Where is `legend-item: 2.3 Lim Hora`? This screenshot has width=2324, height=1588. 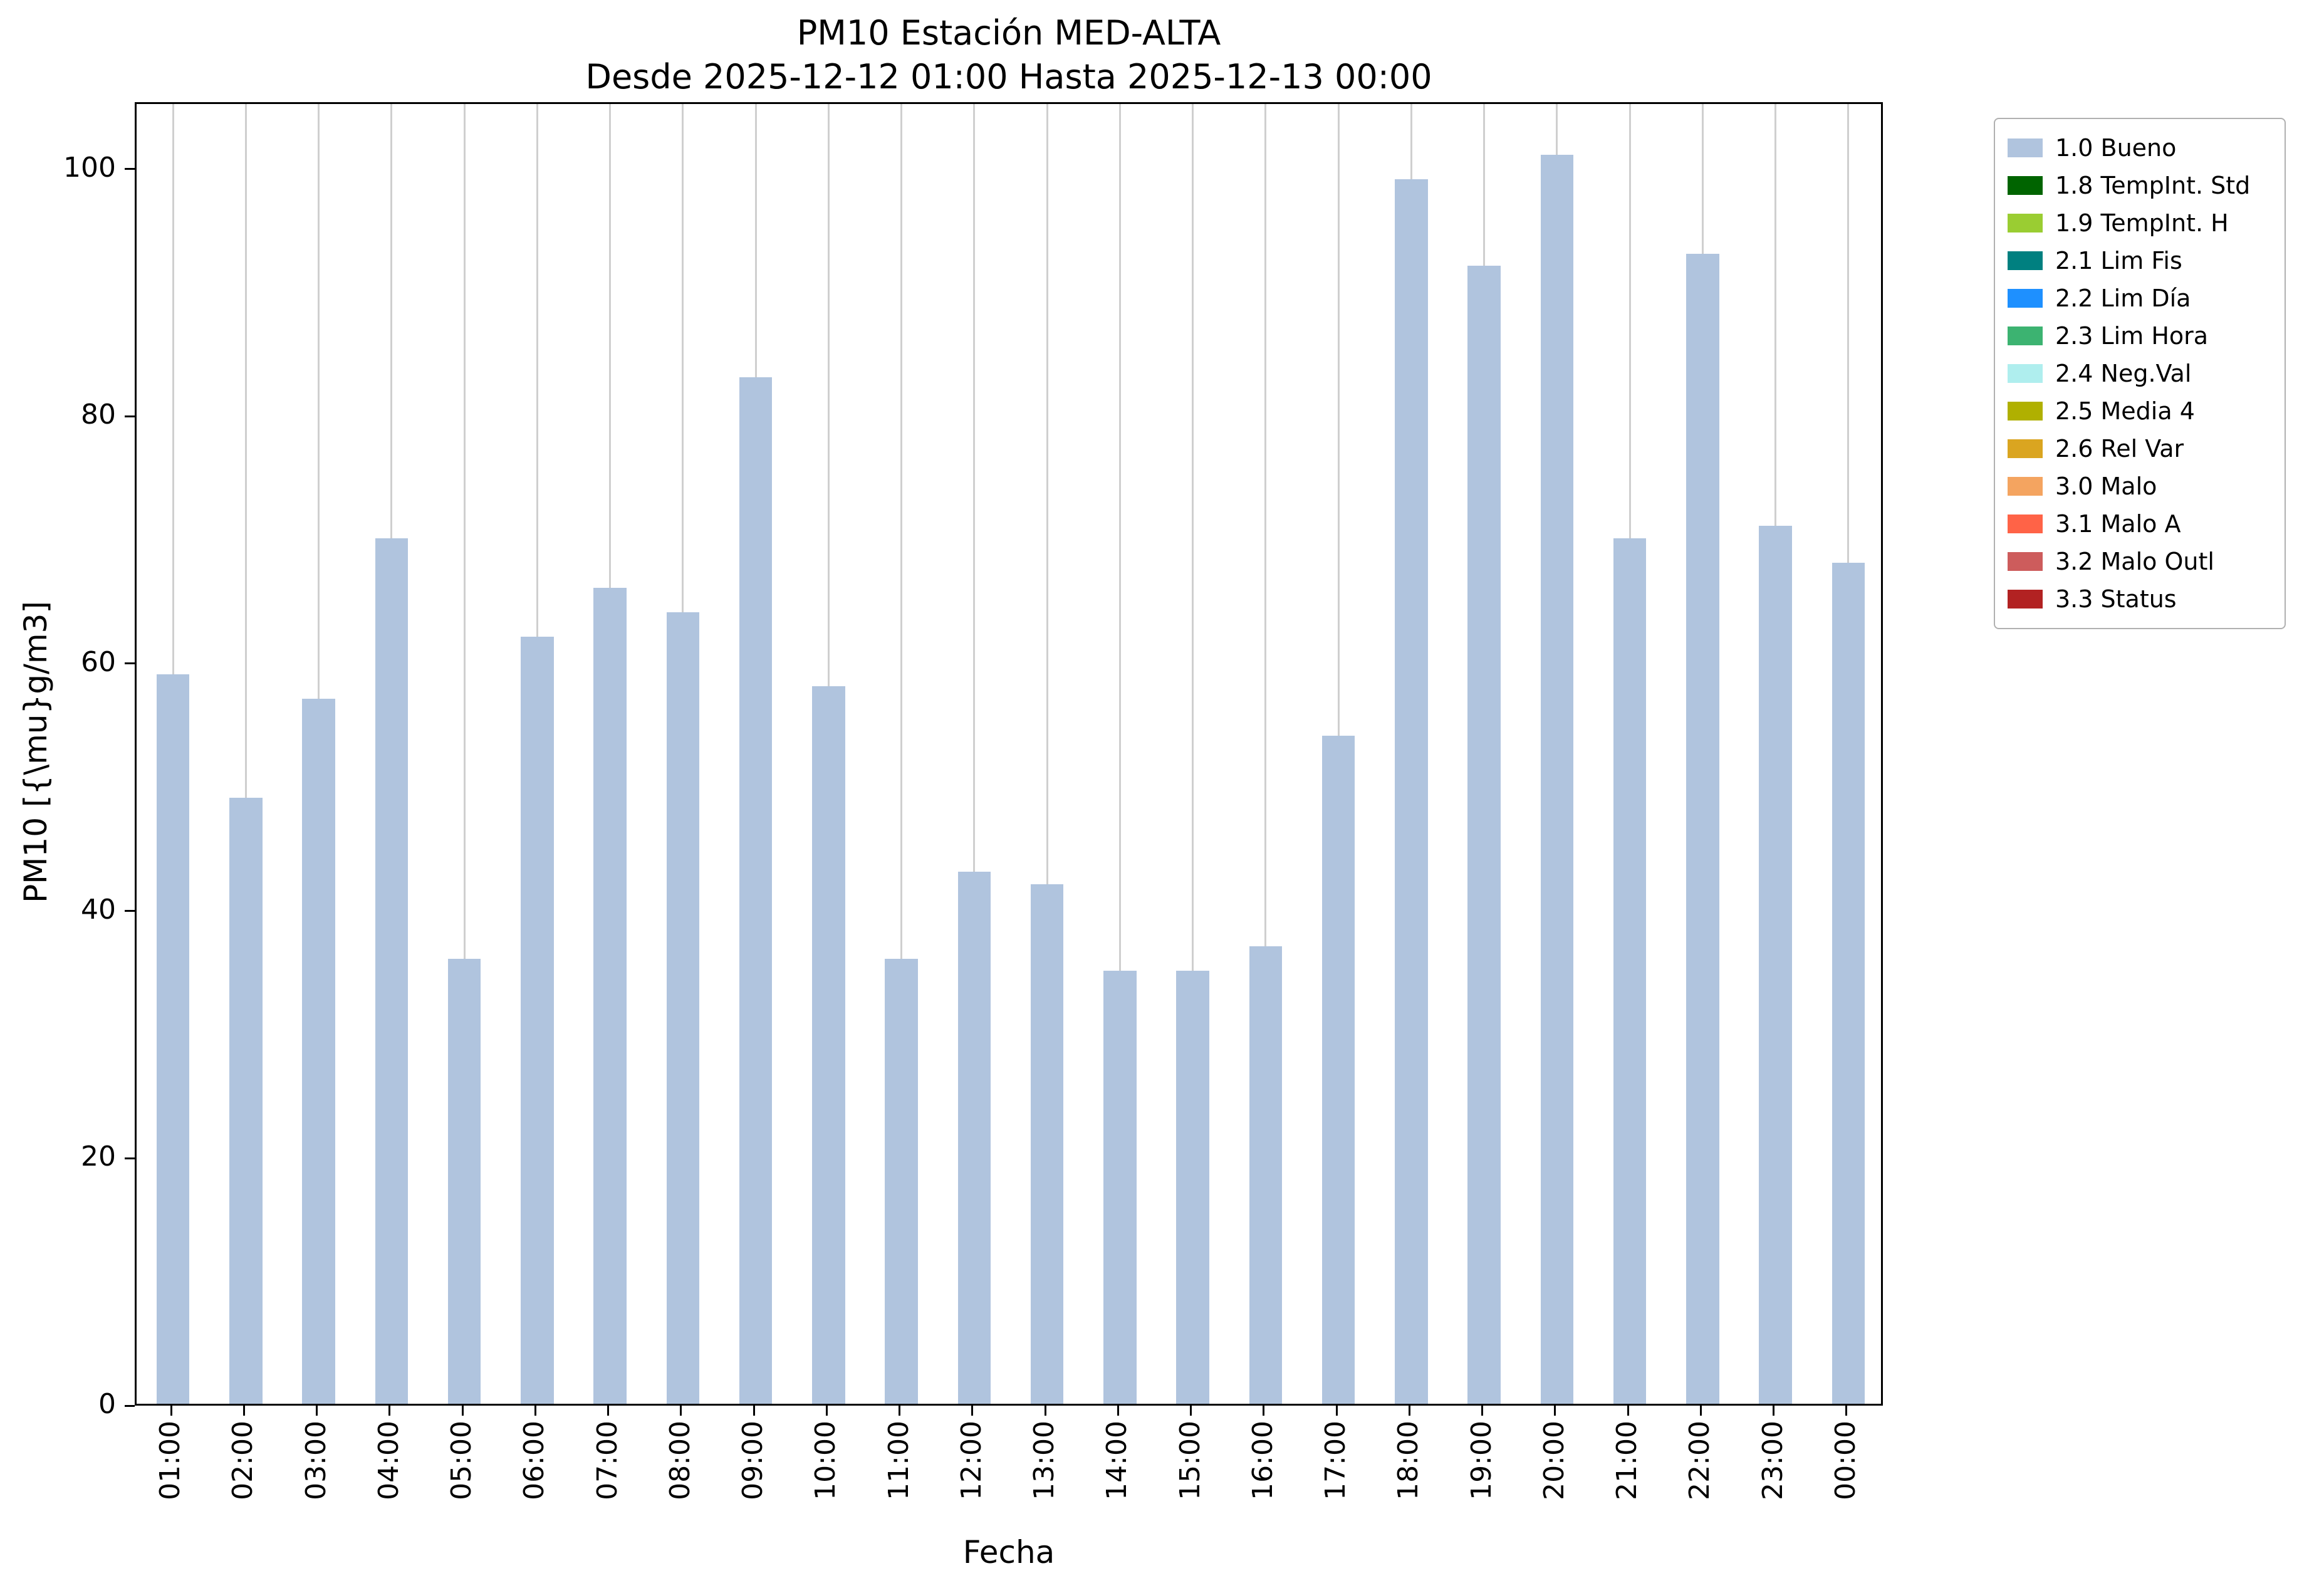 legend-item: 2.3 Lim Hora is located at coordinates (2140, 336).